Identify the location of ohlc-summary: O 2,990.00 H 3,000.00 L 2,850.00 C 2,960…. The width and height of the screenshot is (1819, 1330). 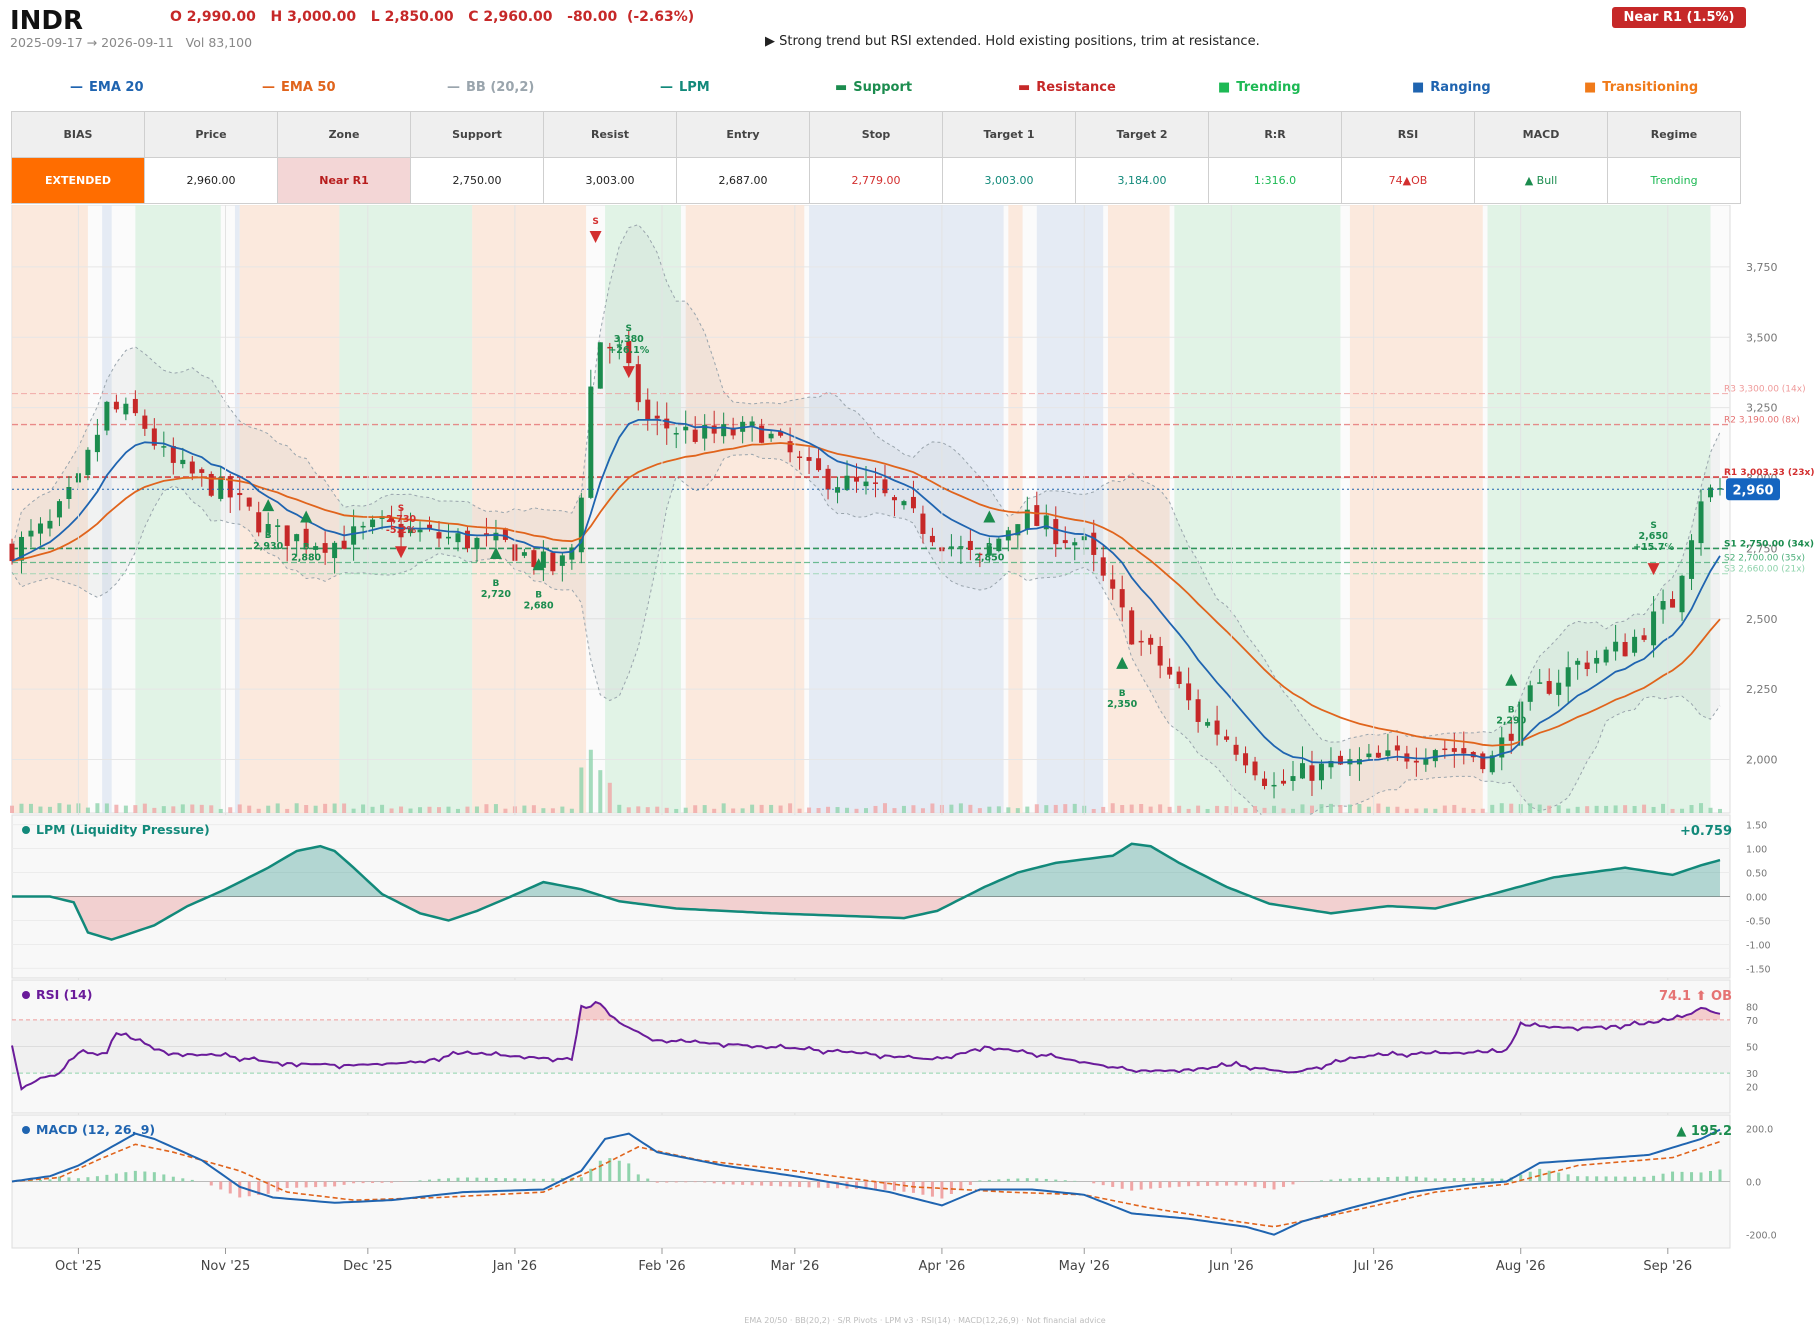
(432, 17).